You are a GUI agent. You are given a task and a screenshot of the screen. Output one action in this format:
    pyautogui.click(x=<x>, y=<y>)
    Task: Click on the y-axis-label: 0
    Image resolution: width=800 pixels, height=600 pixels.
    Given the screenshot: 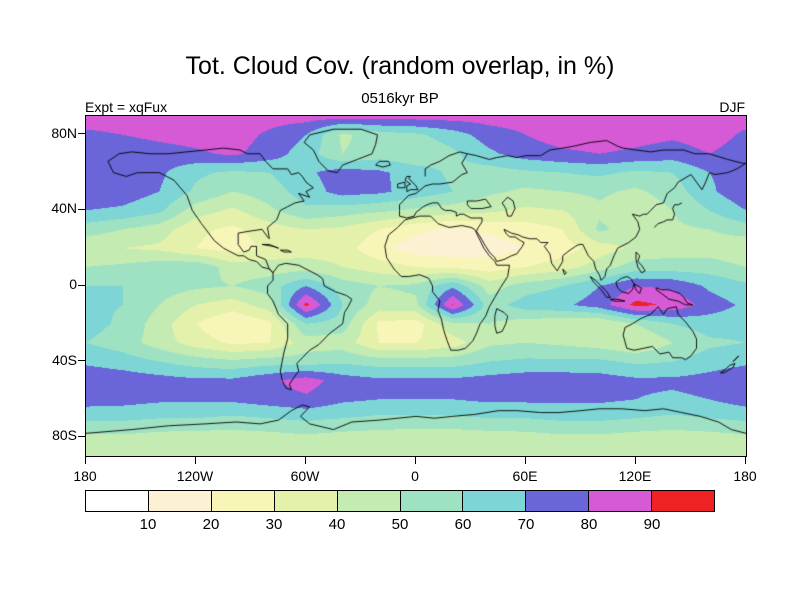 What is the action you would take?
    pyautogui.click(x=73, y=284)
    